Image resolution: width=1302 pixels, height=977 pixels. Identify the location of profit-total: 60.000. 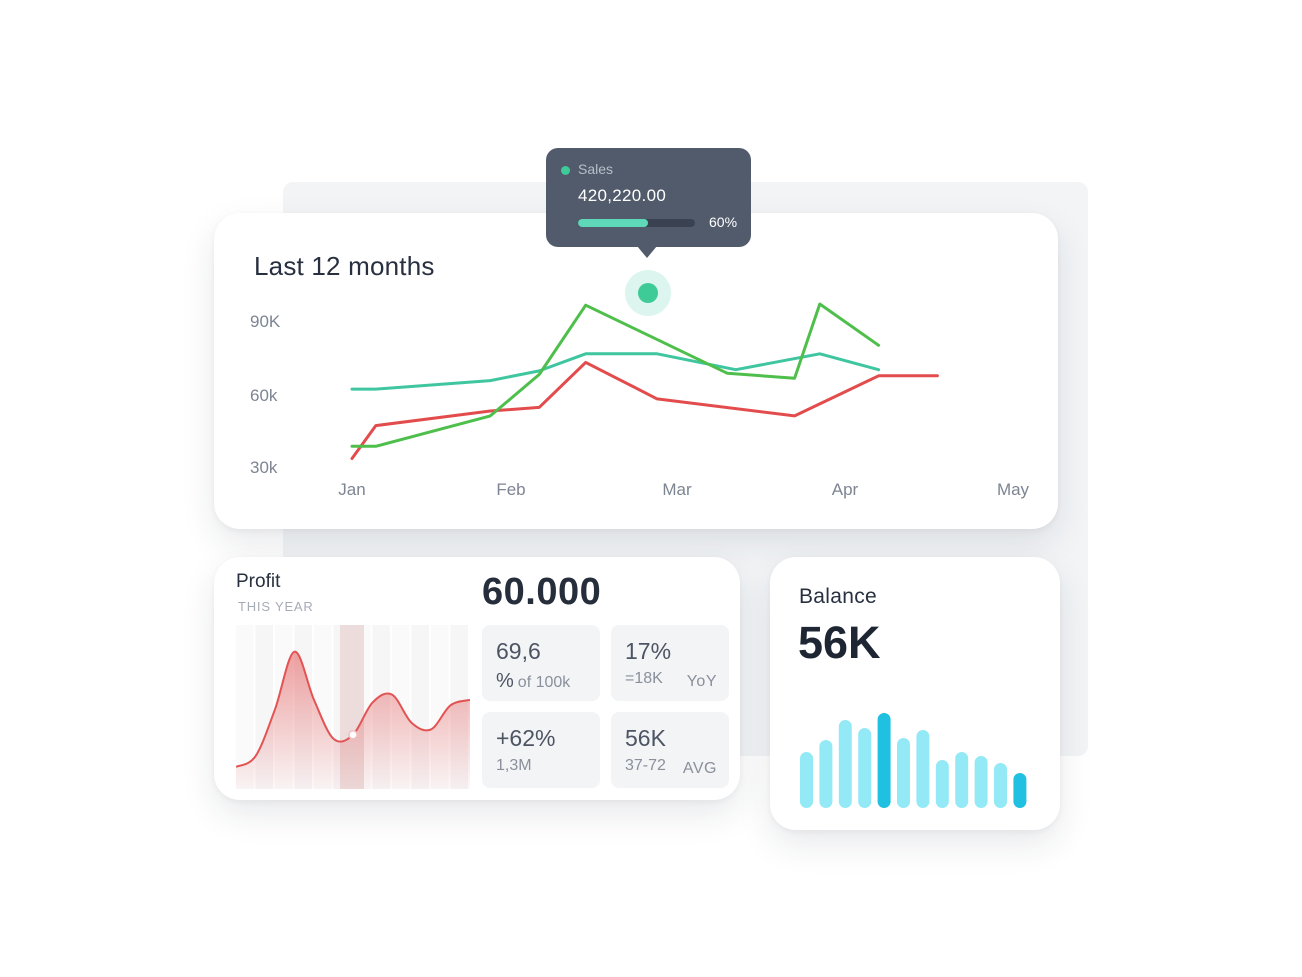
(542, 592).